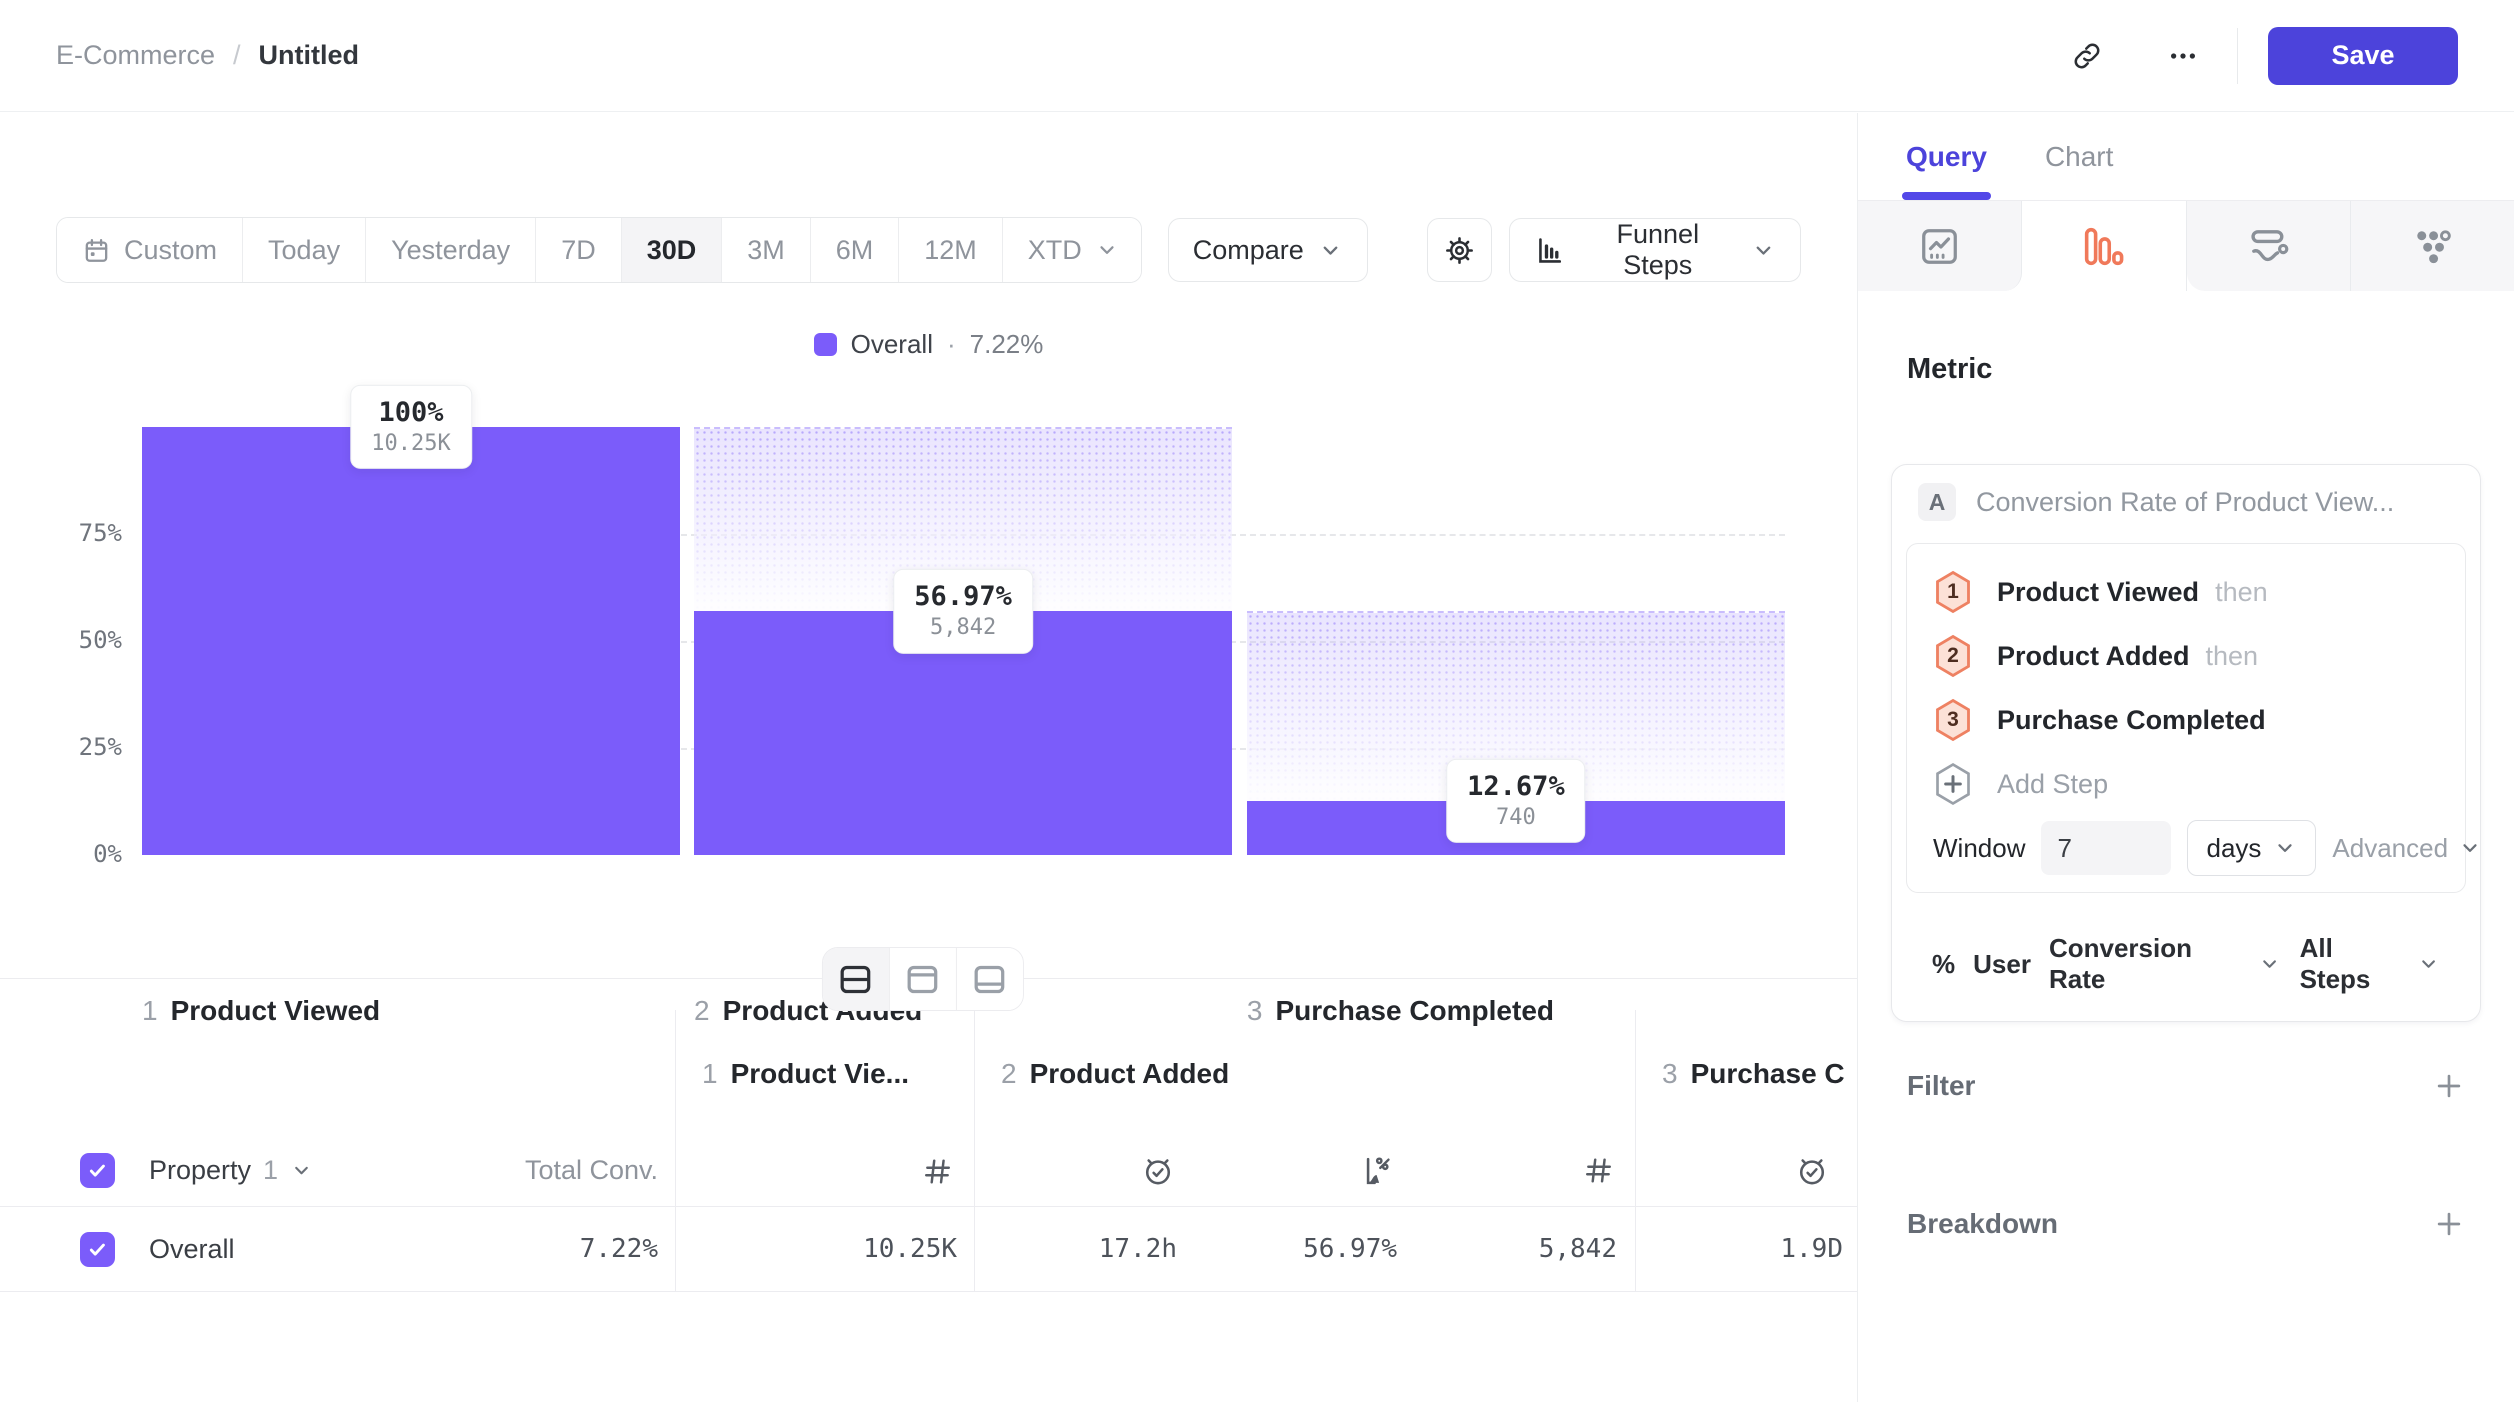 This screenshot has height=1402, width=2514. I want to click on funnel-bars-icon, so click(2103, 246).